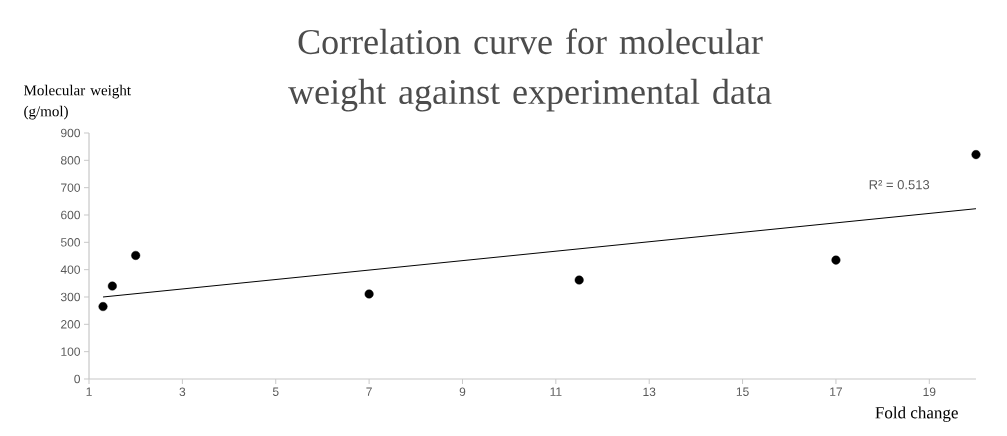 Image resolution: width=1007 pixels, height=436 pixels. What do you see at coordinates (275, 391) in the screenshot?
I see `x-tick-label: 5` at bounding box center [275, 391].